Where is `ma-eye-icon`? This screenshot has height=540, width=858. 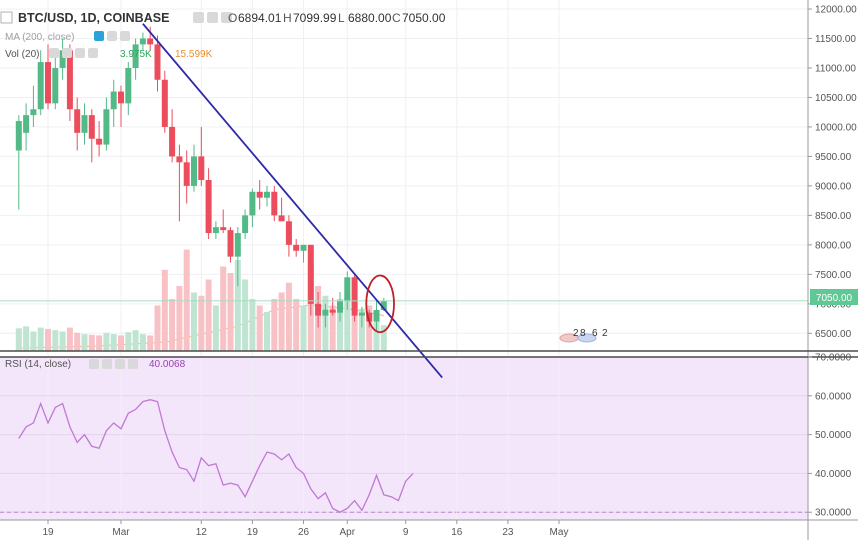 ma-eye-icon is located at coordinates (99, 36).